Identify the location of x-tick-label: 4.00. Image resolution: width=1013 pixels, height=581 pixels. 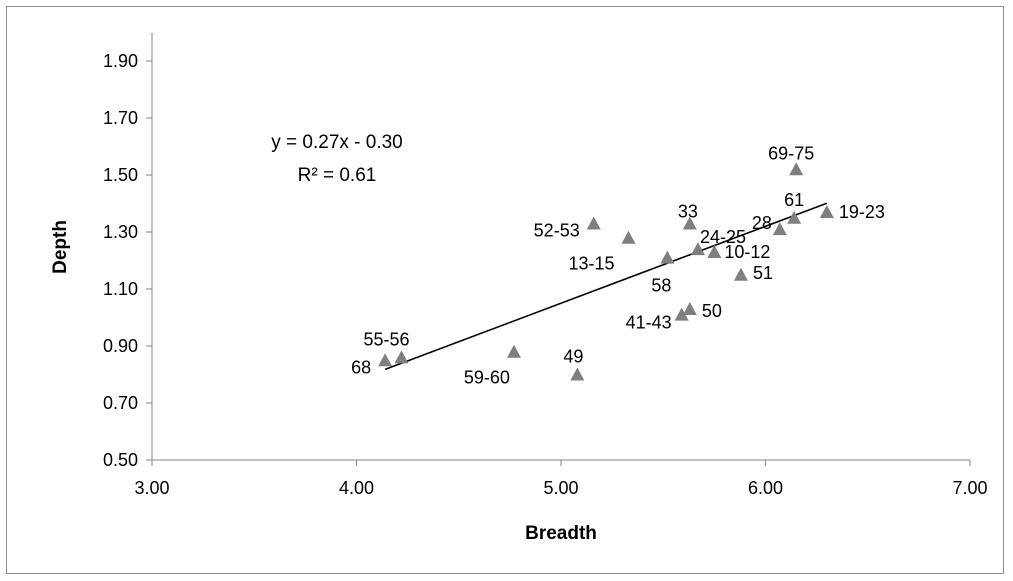
(356, 488).